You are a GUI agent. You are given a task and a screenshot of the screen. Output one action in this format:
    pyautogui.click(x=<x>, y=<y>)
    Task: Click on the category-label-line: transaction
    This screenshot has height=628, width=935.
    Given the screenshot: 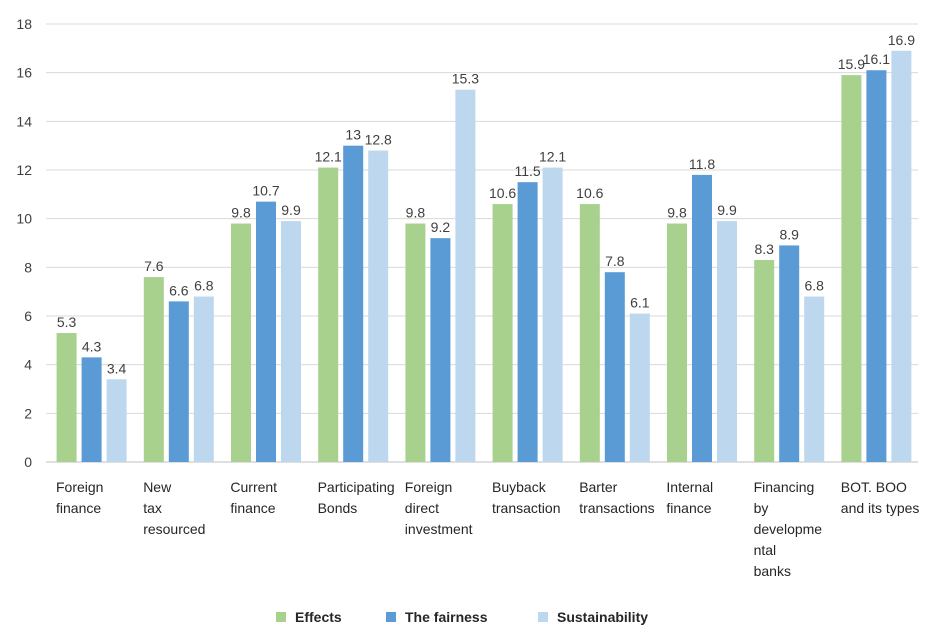 What is the action you would take?
    pyautogui.click(x=526, y=508)
    